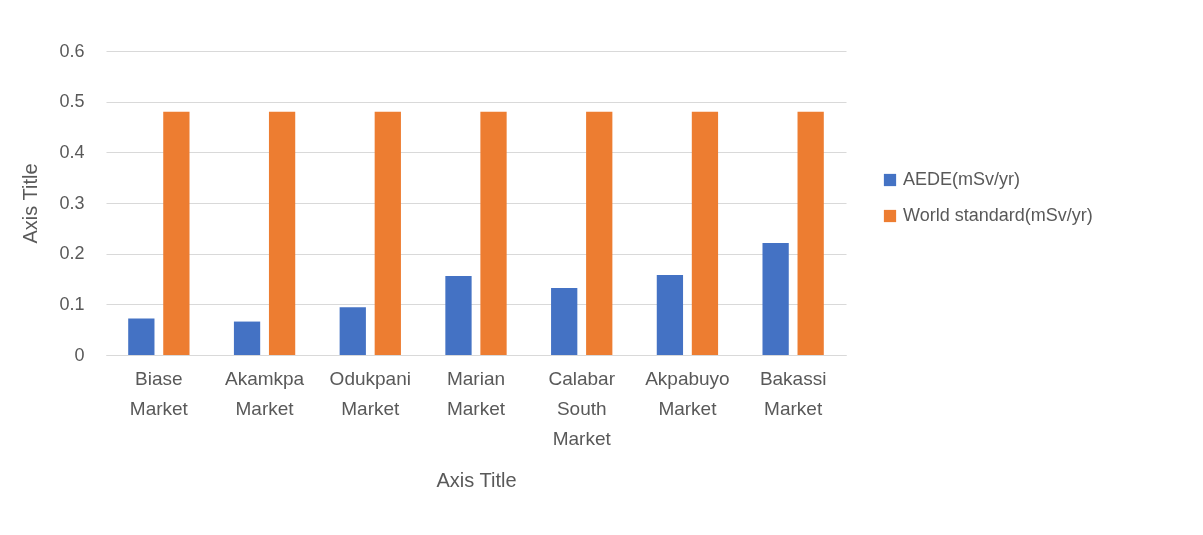 This screenshot has width=1203, height=535. I want to click on y-tick-label: 0.5, so click(72, 101).